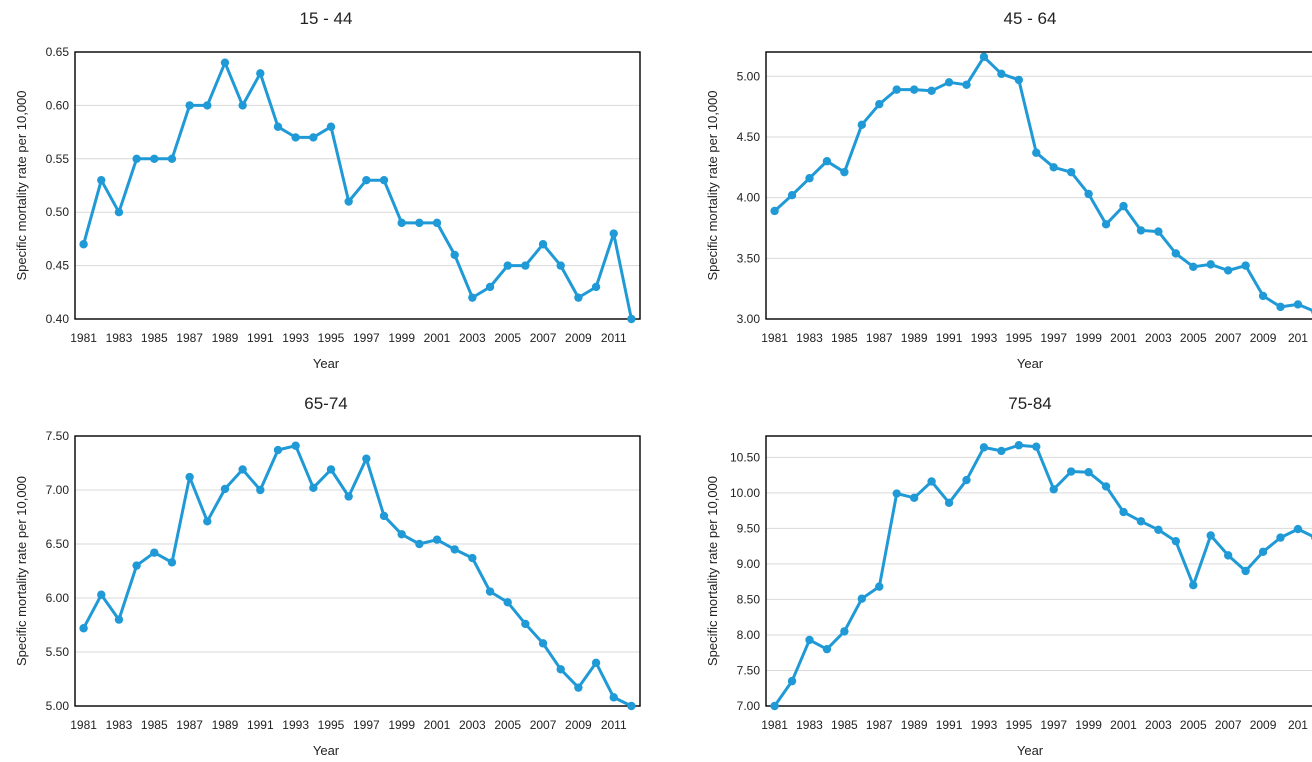 This screenshot has height=762, width=1312. Describe the element at coordinates (357, 190) in the screenshot. I see `series-line` at that location.